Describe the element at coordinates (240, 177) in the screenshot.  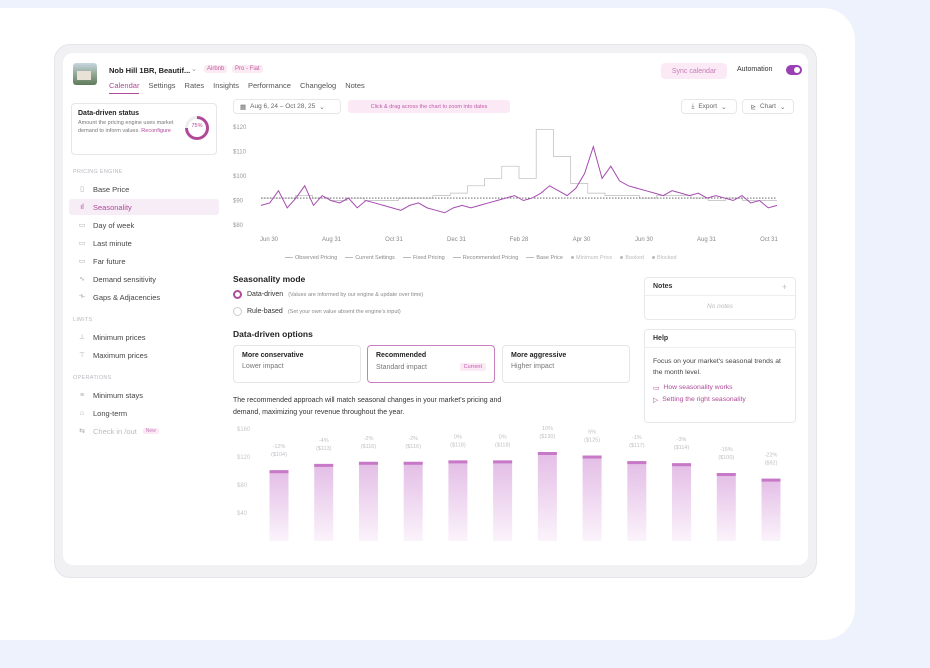
I see `y-tick-label: $100` at that location.